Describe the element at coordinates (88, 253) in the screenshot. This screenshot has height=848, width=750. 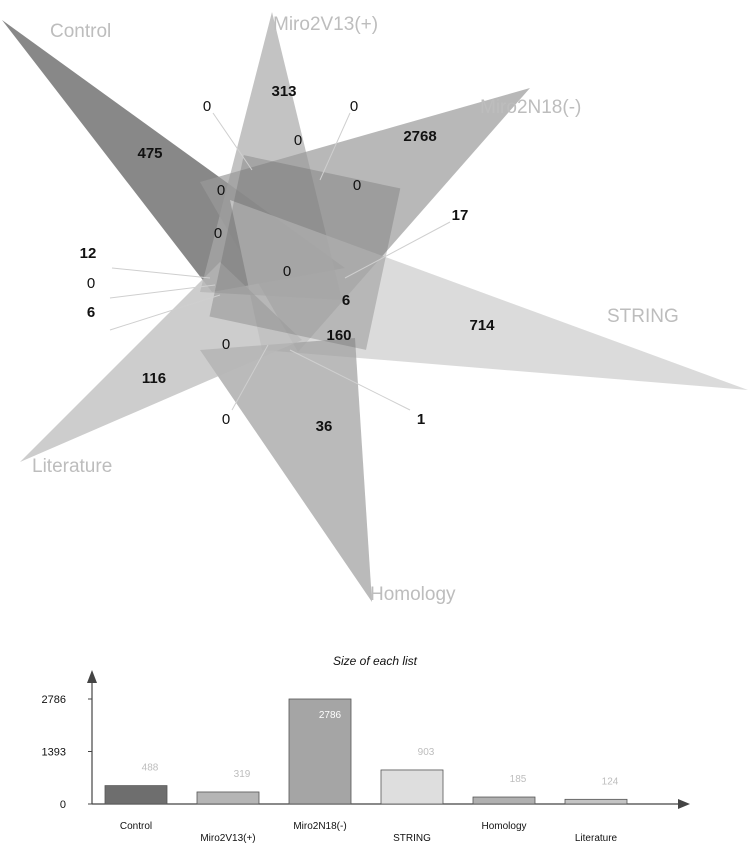
I see `region-count: 12` at that location.